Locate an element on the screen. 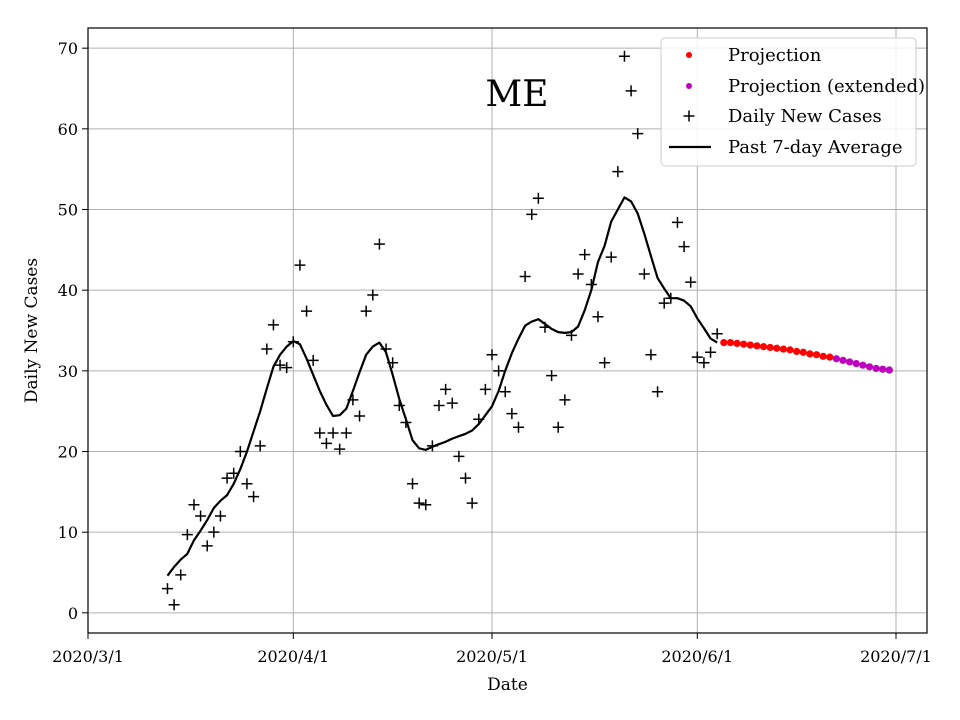 This screenshot has height=720, width=960. legend-average-label: Past 7-day Average is located at coordinates (815, 147).